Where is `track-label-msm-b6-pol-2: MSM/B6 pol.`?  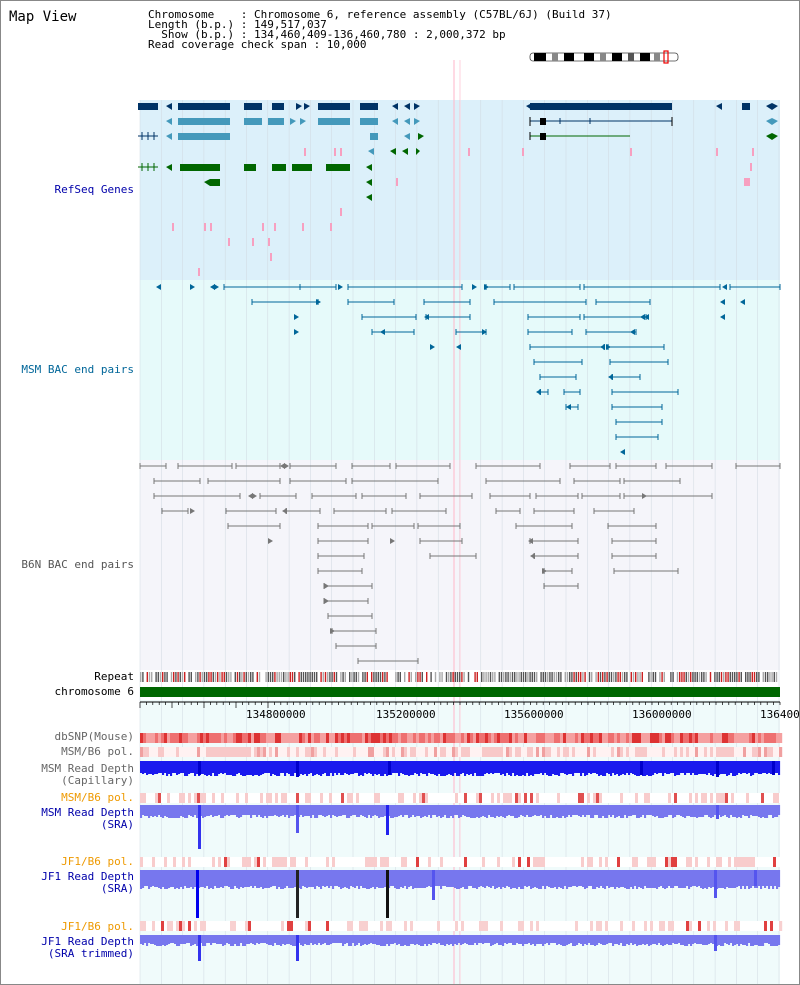 track-label-msm-b6-pol-2: MSM/B6 pol. is located at coordinates (97, 797).